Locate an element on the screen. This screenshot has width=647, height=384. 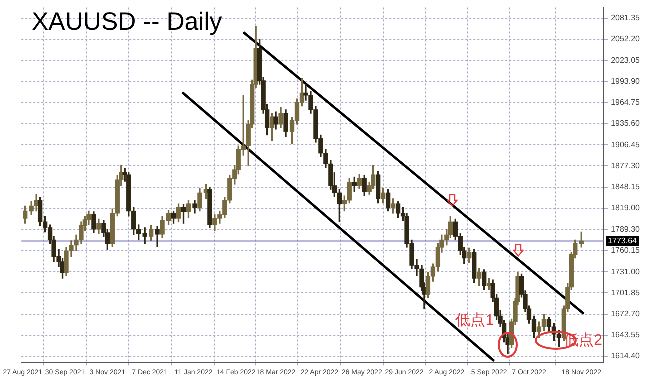
ref-line-label: 1773.64 is located at coordinates (623, 241).